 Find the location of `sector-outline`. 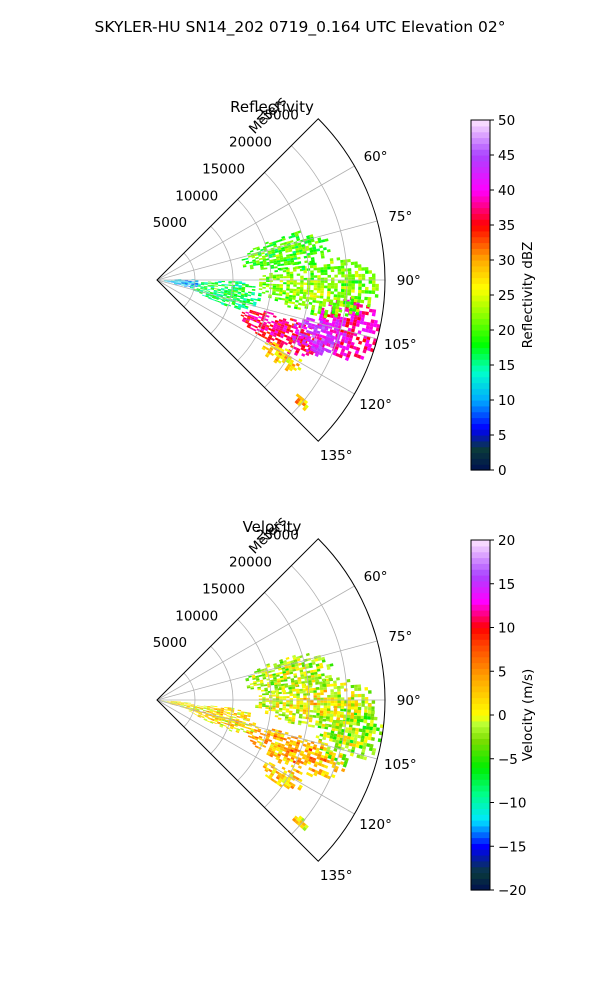

sector-outline is located at coordinates (271, 280).